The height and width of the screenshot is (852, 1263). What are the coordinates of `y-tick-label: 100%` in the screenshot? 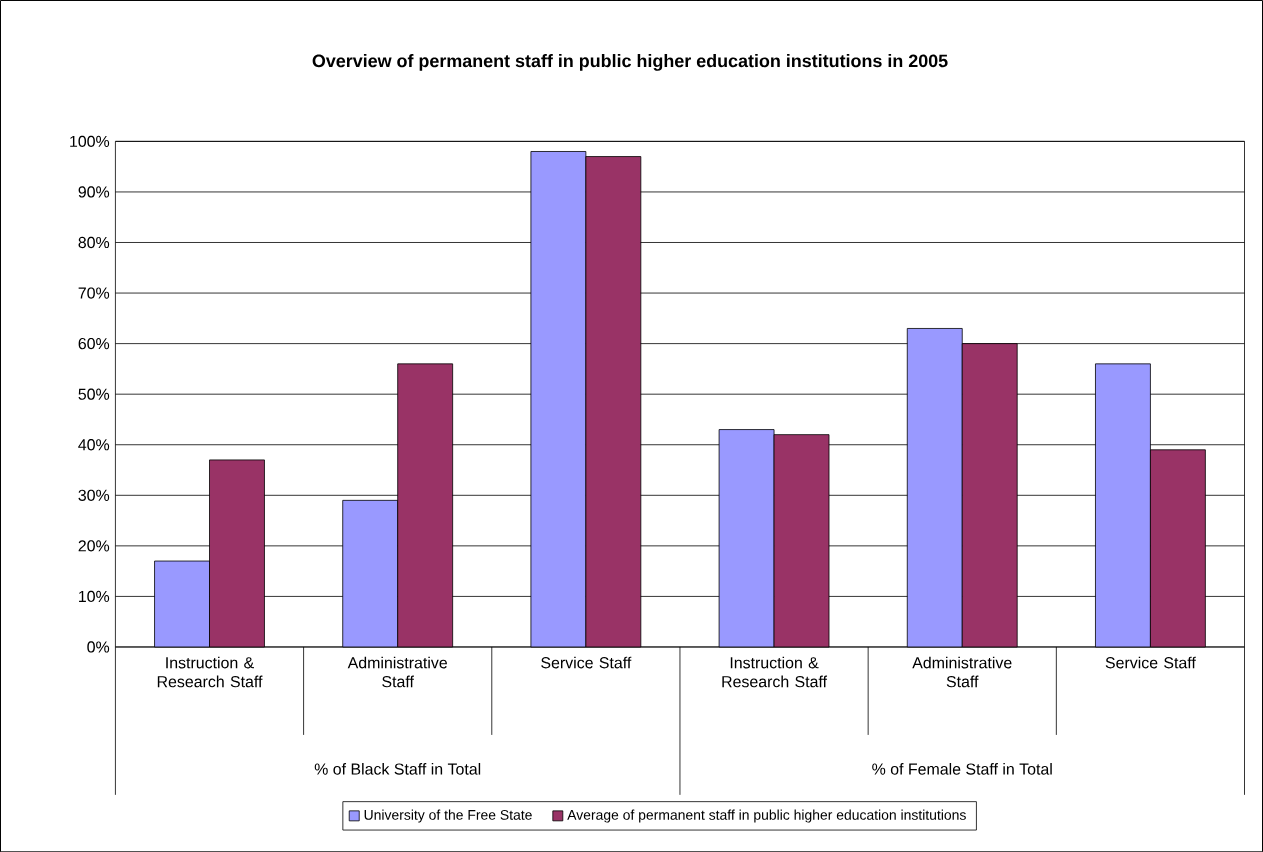 It's located at (90, 141).